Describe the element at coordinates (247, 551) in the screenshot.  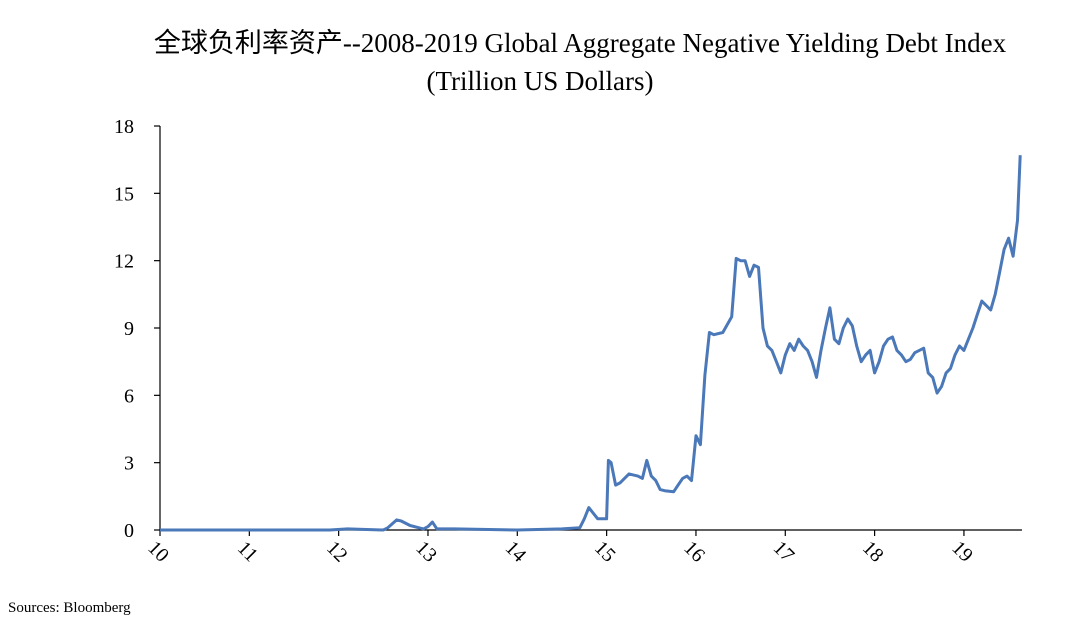
I see `x-tick-label: 11` at that location.